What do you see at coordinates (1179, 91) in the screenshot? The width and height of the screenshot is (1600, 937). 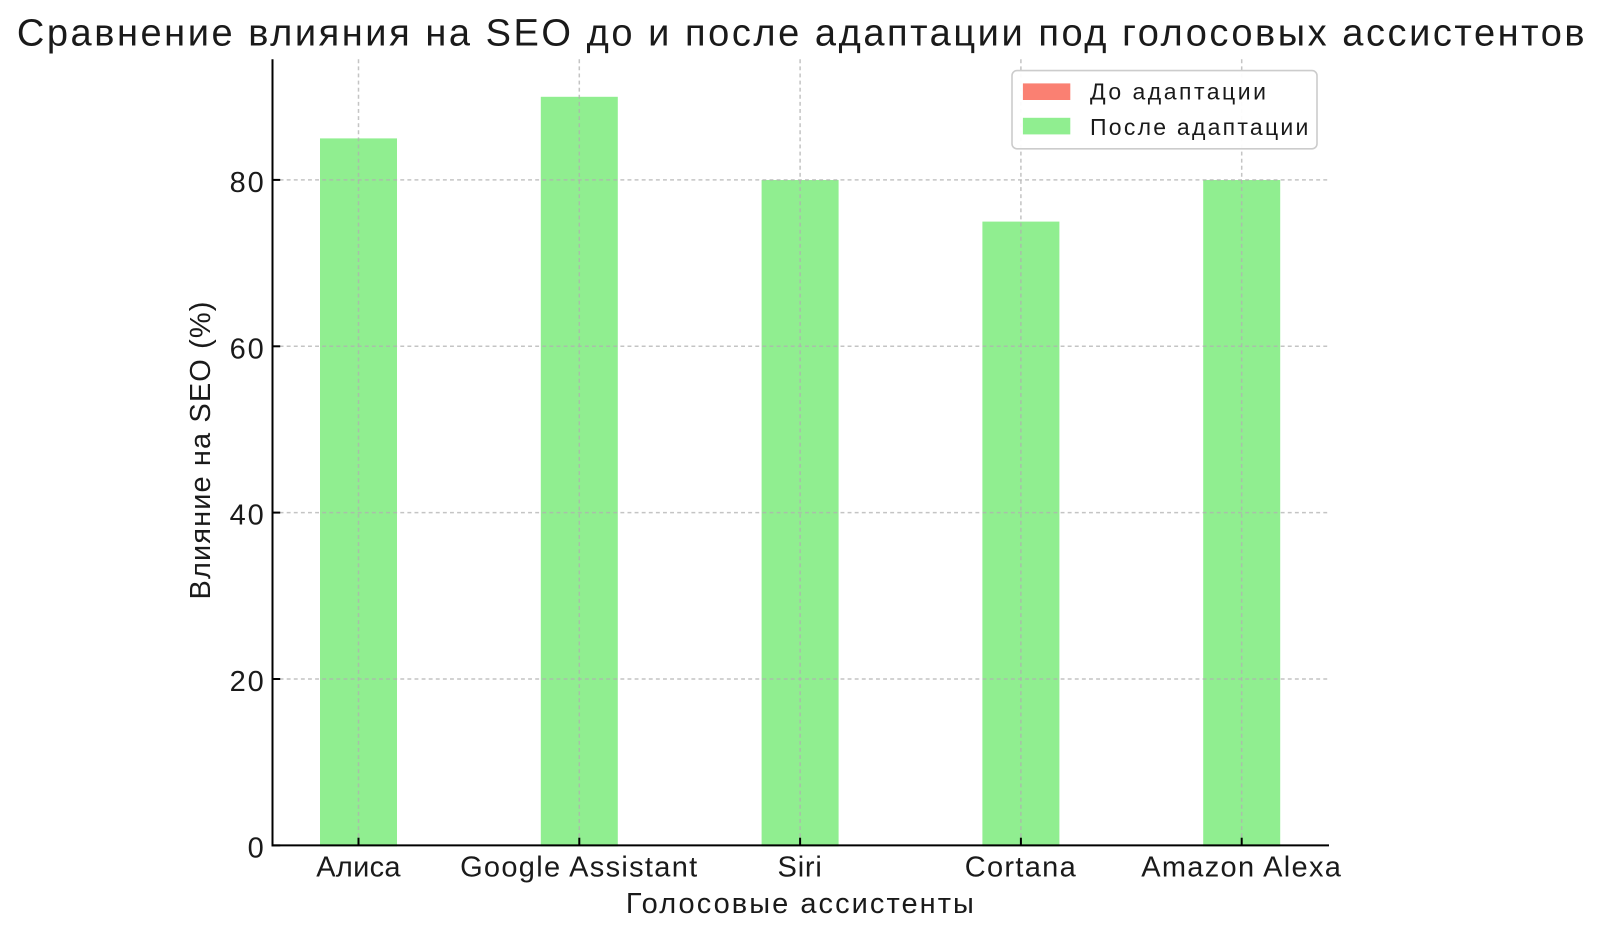 I see `svg-text: До адаптации` at bounding box center [1179, 91].